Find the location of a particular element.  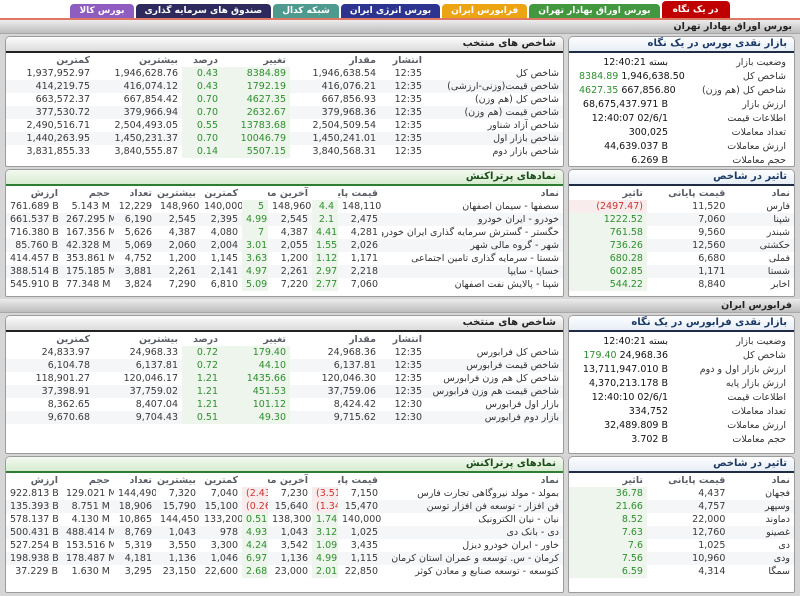

symbol-link: شاخص قیمت (هم وزن) is located at coordinates (494, 112).